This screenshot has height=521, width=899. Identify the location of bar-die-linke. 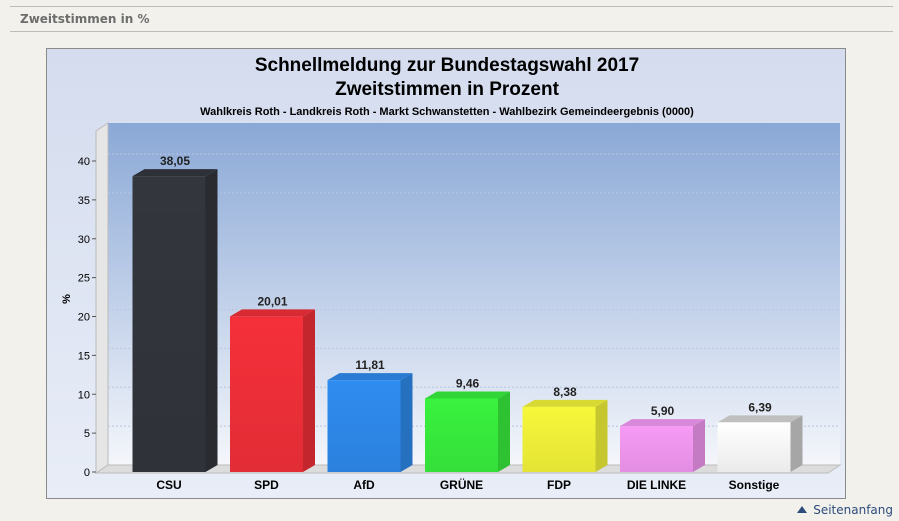
(662, 445).